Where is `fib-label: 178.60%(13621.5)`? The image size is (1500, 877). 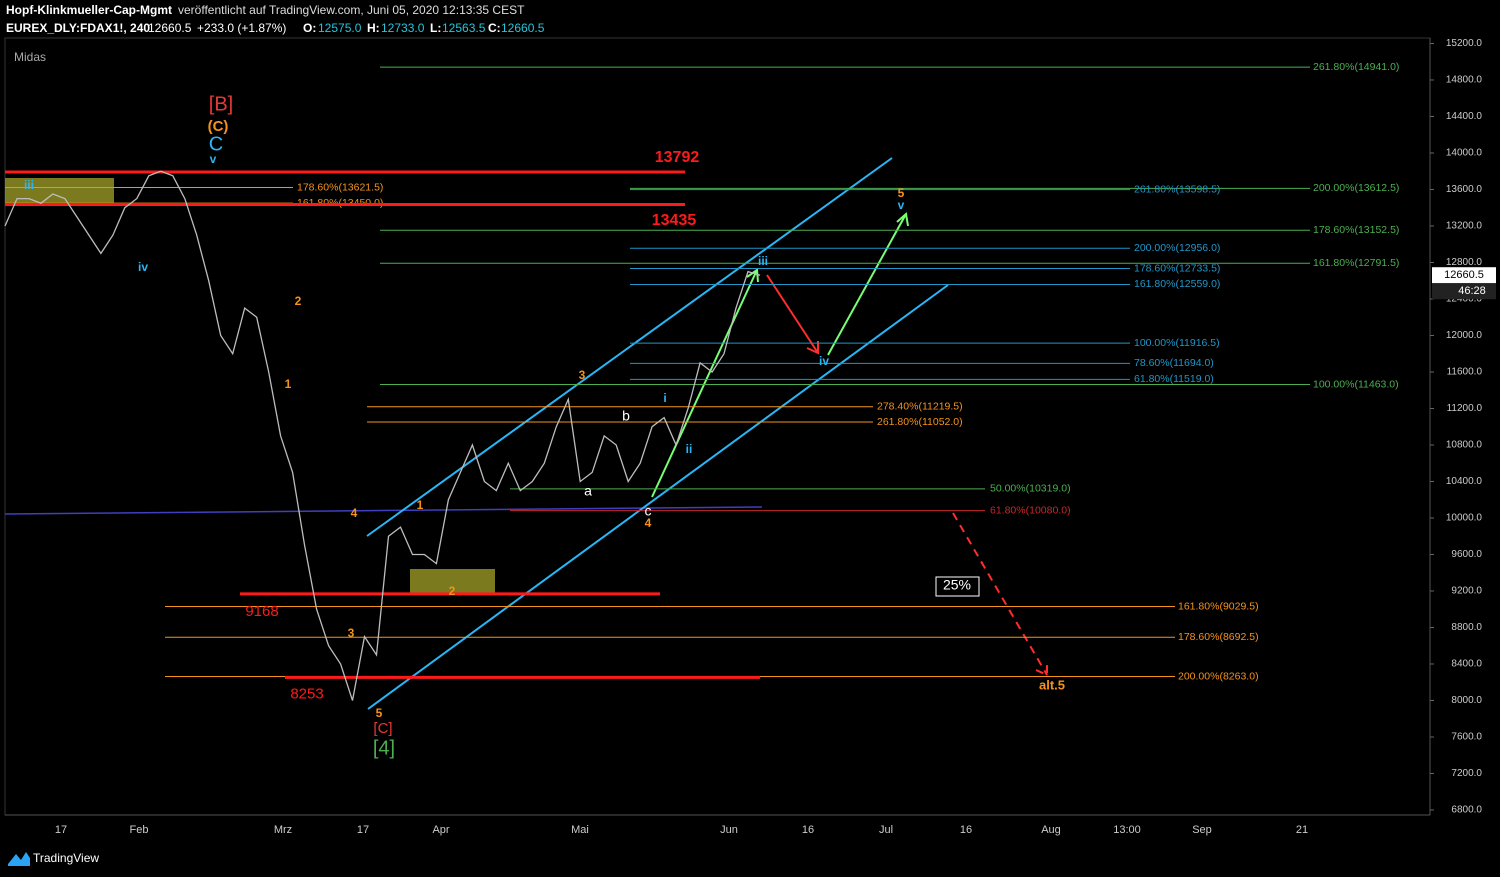
fib-label: 178.60%(13621.5) is located at coordinates (340, 187).